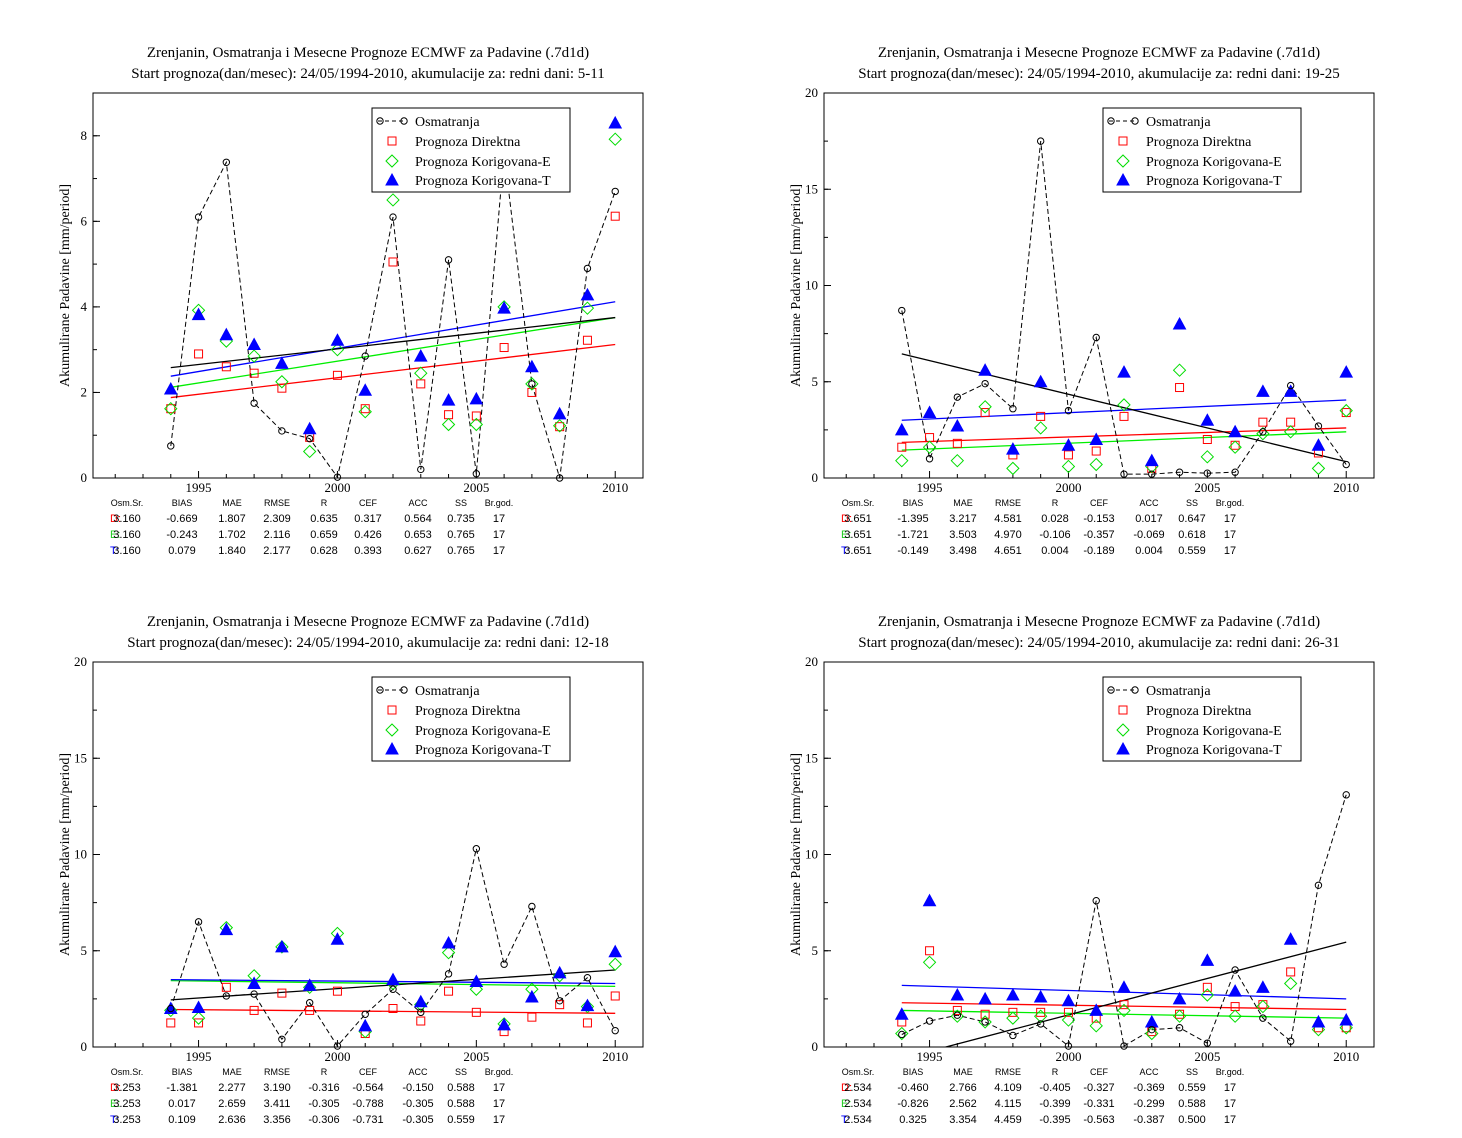 Image resolution: width=1462 pixels, height=1138 pixels. I want to click on trend-line-korT, so click(393, 339).